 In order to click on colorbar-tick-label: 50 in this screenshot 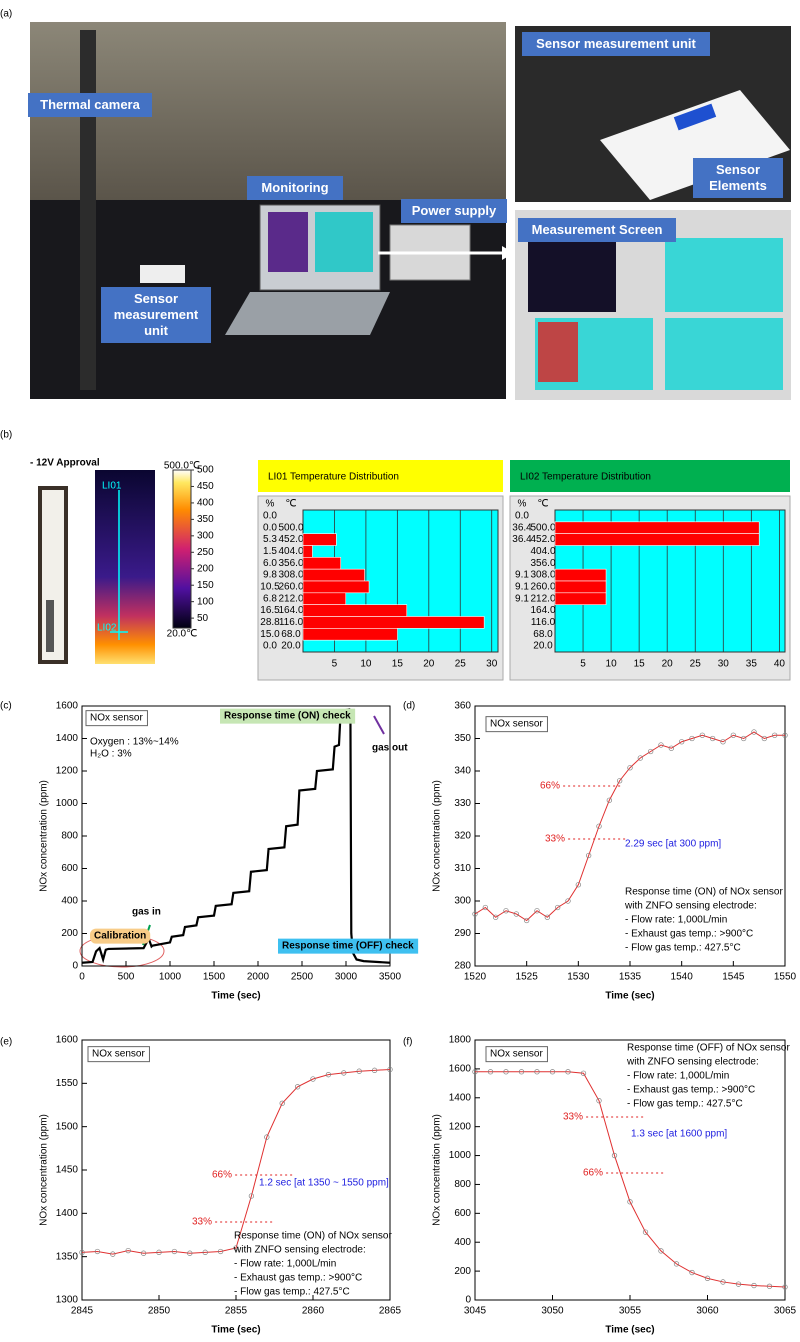, I will do `click(203, 618)`.